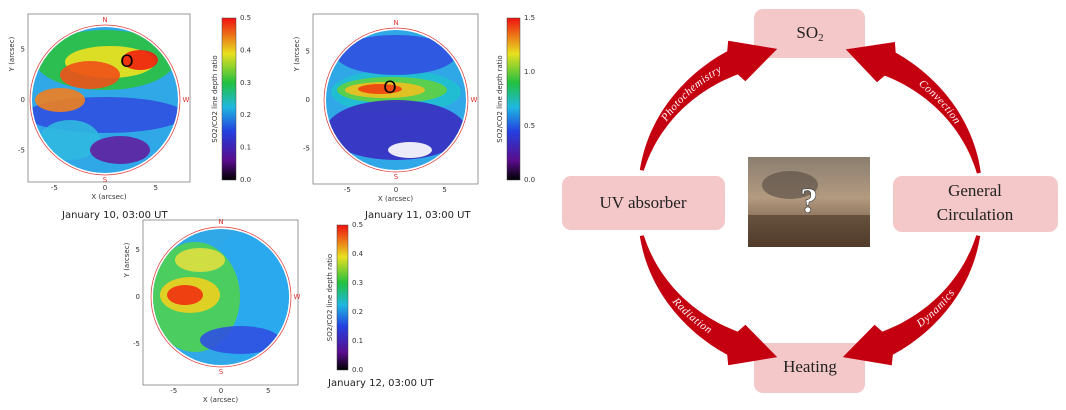  What do you see at coordinates (809, 231) in the screenshot?
I see `ground` at bounding box center [809, 231].